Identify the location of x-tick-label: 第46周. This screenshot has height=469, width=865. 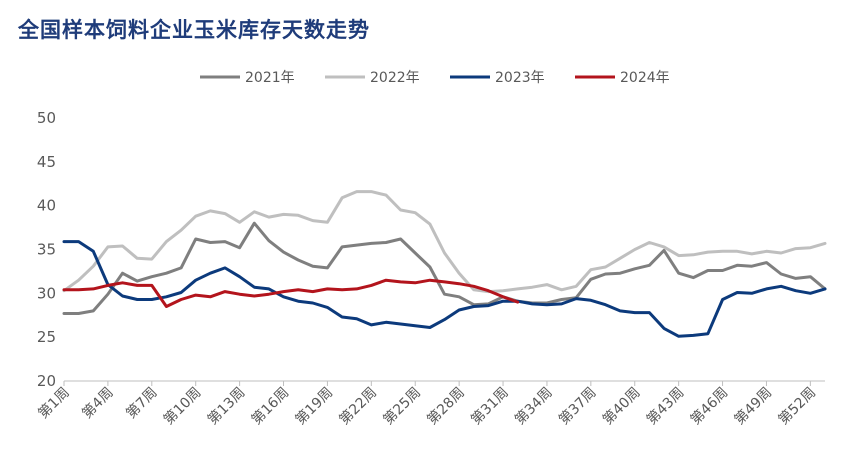
(709, 406).